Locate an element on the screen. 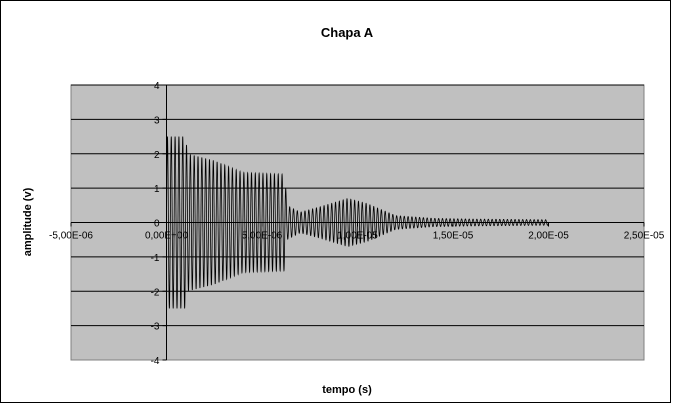 This screenshot has height=405, width=673. y-tick-label: -3 is located at coordinates (155, 327).